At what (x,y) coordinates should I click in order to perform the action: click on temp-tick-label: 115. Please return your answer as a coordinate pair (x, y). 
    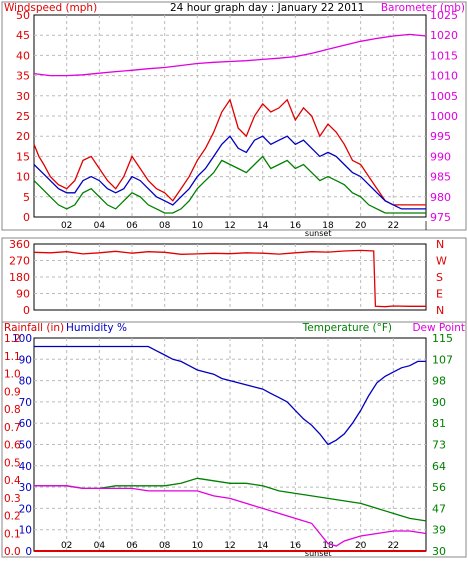
    Looking at the image, I should click on (442, 338).